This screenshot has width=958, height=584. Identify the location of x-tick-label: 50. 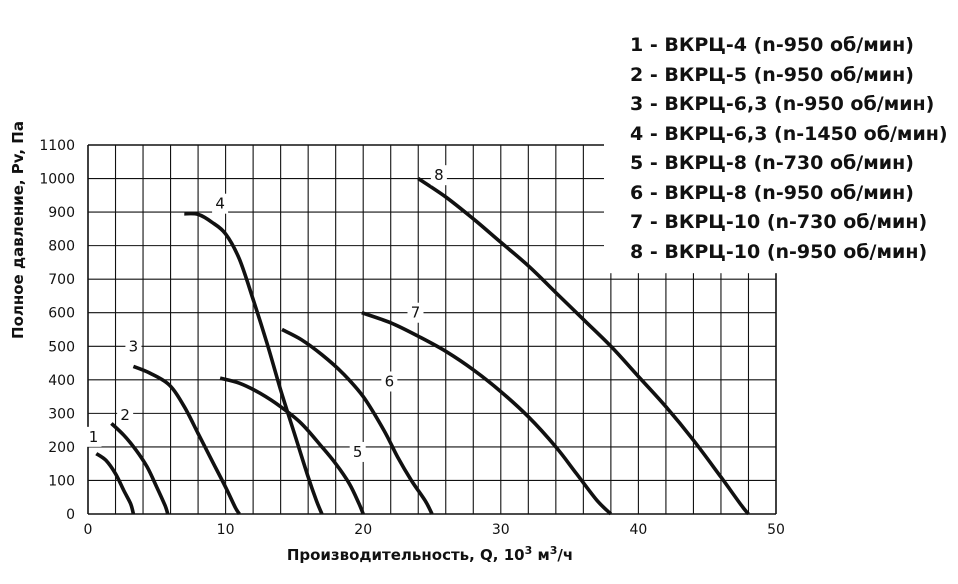
(776, 530).